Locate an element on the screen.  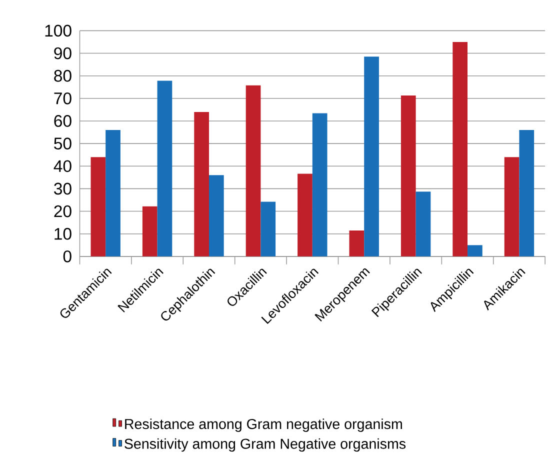
legend-label: Resistance among Gram negative organism is located at coordinates (263, 425).